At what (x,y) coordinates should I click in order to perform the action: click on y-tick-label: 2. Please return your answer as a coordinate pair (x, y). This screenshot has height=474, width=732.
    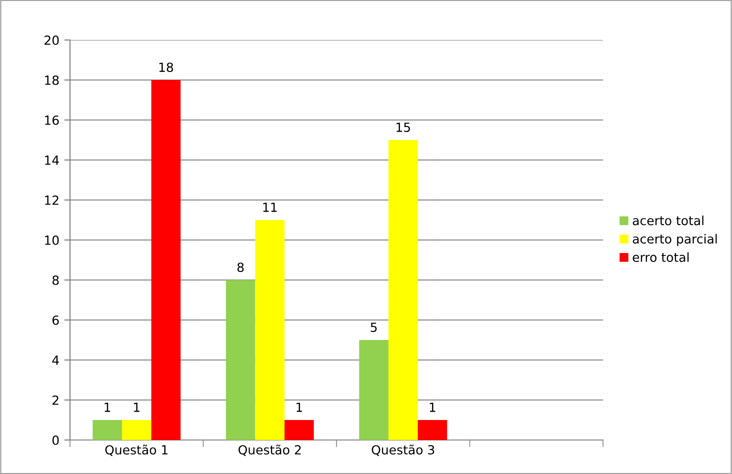
    Looking at the image, I should click on (55, 400).